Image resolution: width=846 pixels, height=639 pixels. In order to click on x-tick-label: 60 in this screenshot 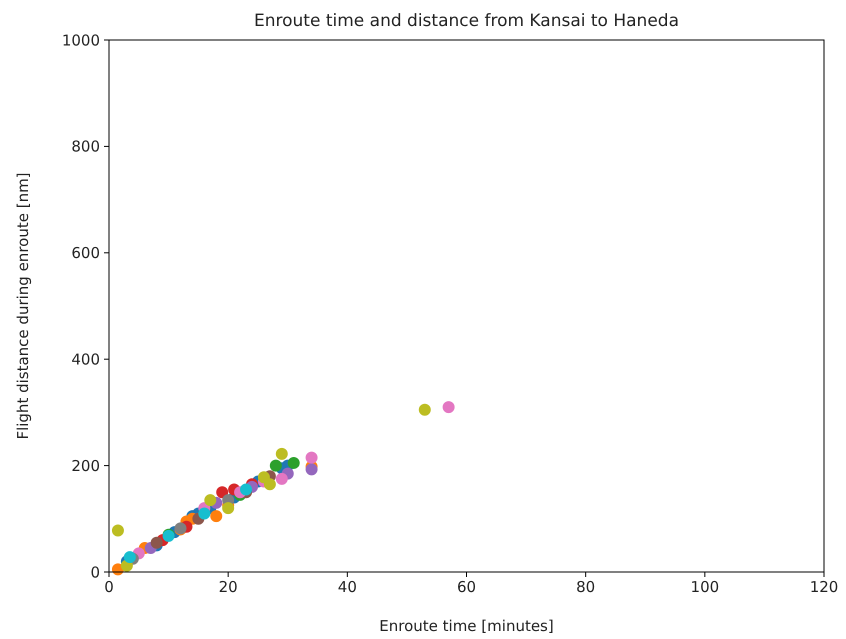, I will do `click(466, 587)`.